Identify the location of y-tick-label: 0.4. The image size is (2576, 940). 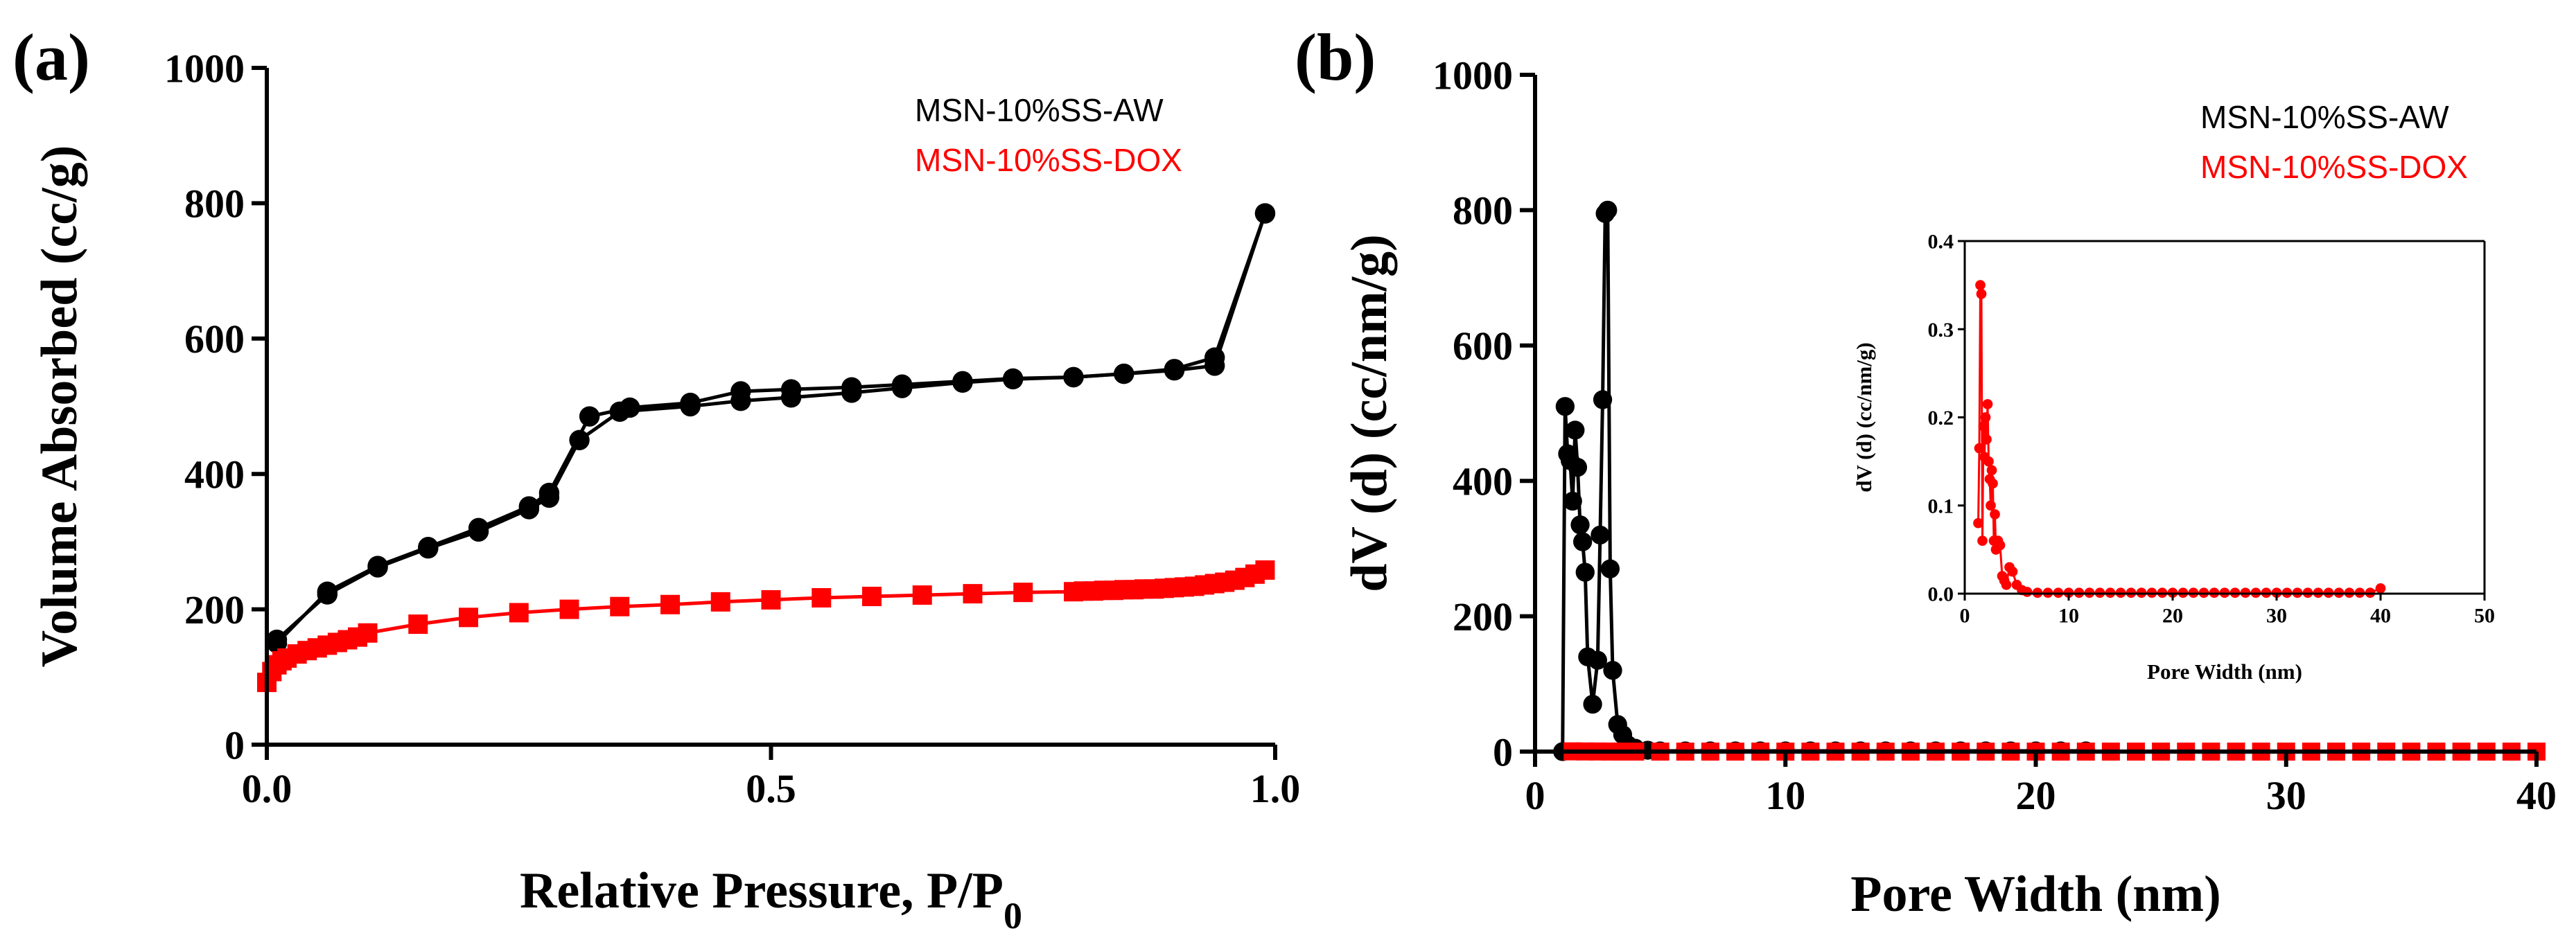
(1941, 242).